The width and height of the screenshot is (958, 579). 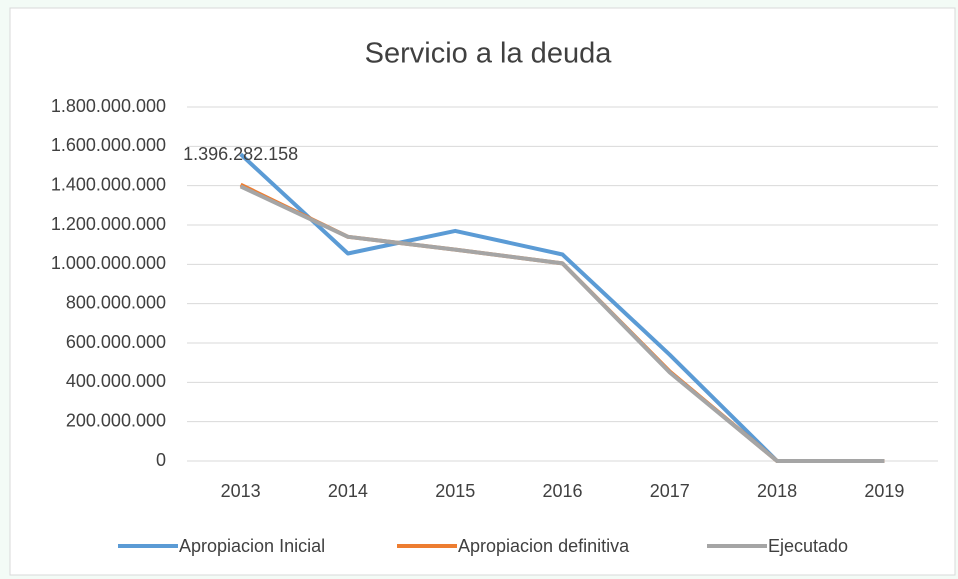 What do you see at coordinates (161, 460) in the screenshot?
I see `y-tick-label: 0` at bounding box center [161, 460].